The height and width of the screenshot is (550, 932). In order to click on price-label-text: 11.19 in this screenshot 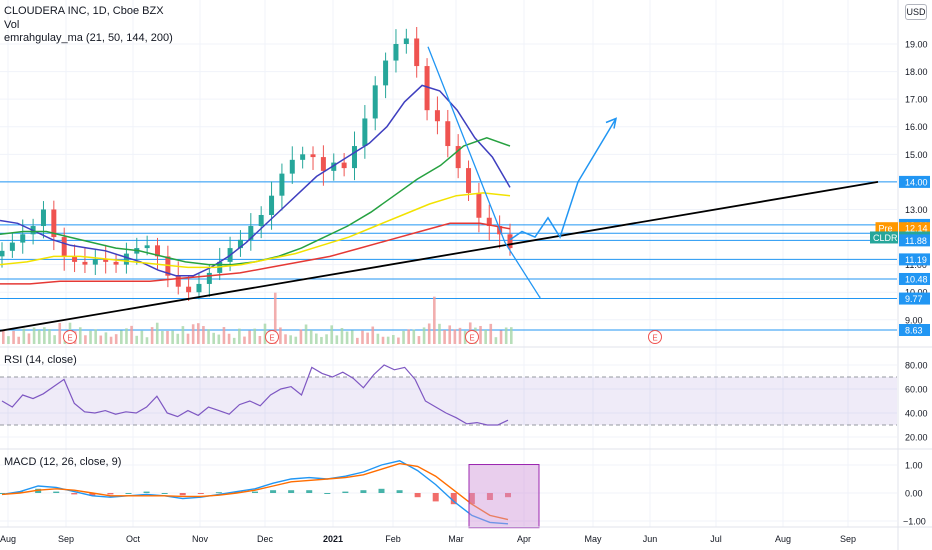, I will do `click(916, 260)`.